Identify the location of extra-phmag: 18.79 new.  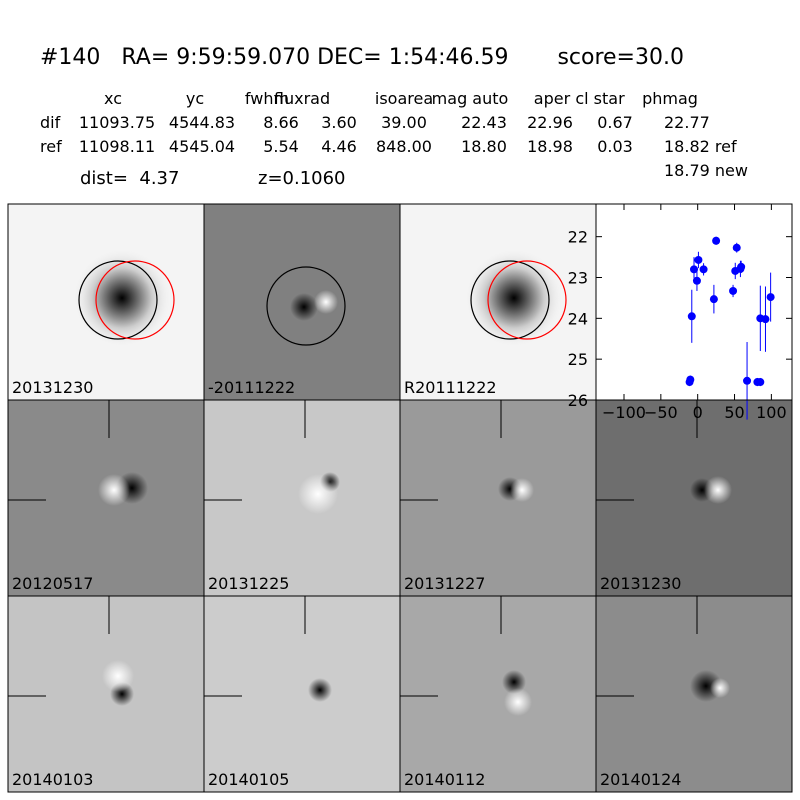
(706, 170).